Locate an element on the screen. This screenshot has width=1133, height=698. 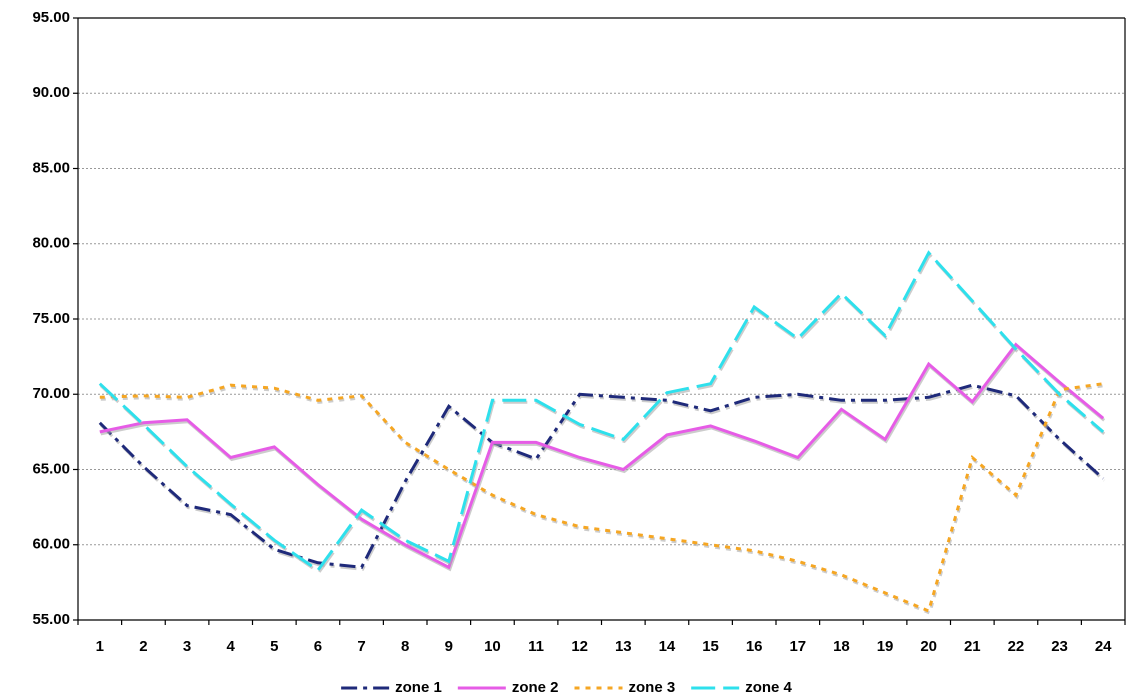
x-tick-label: 17 is located at coordinates (797, 646).